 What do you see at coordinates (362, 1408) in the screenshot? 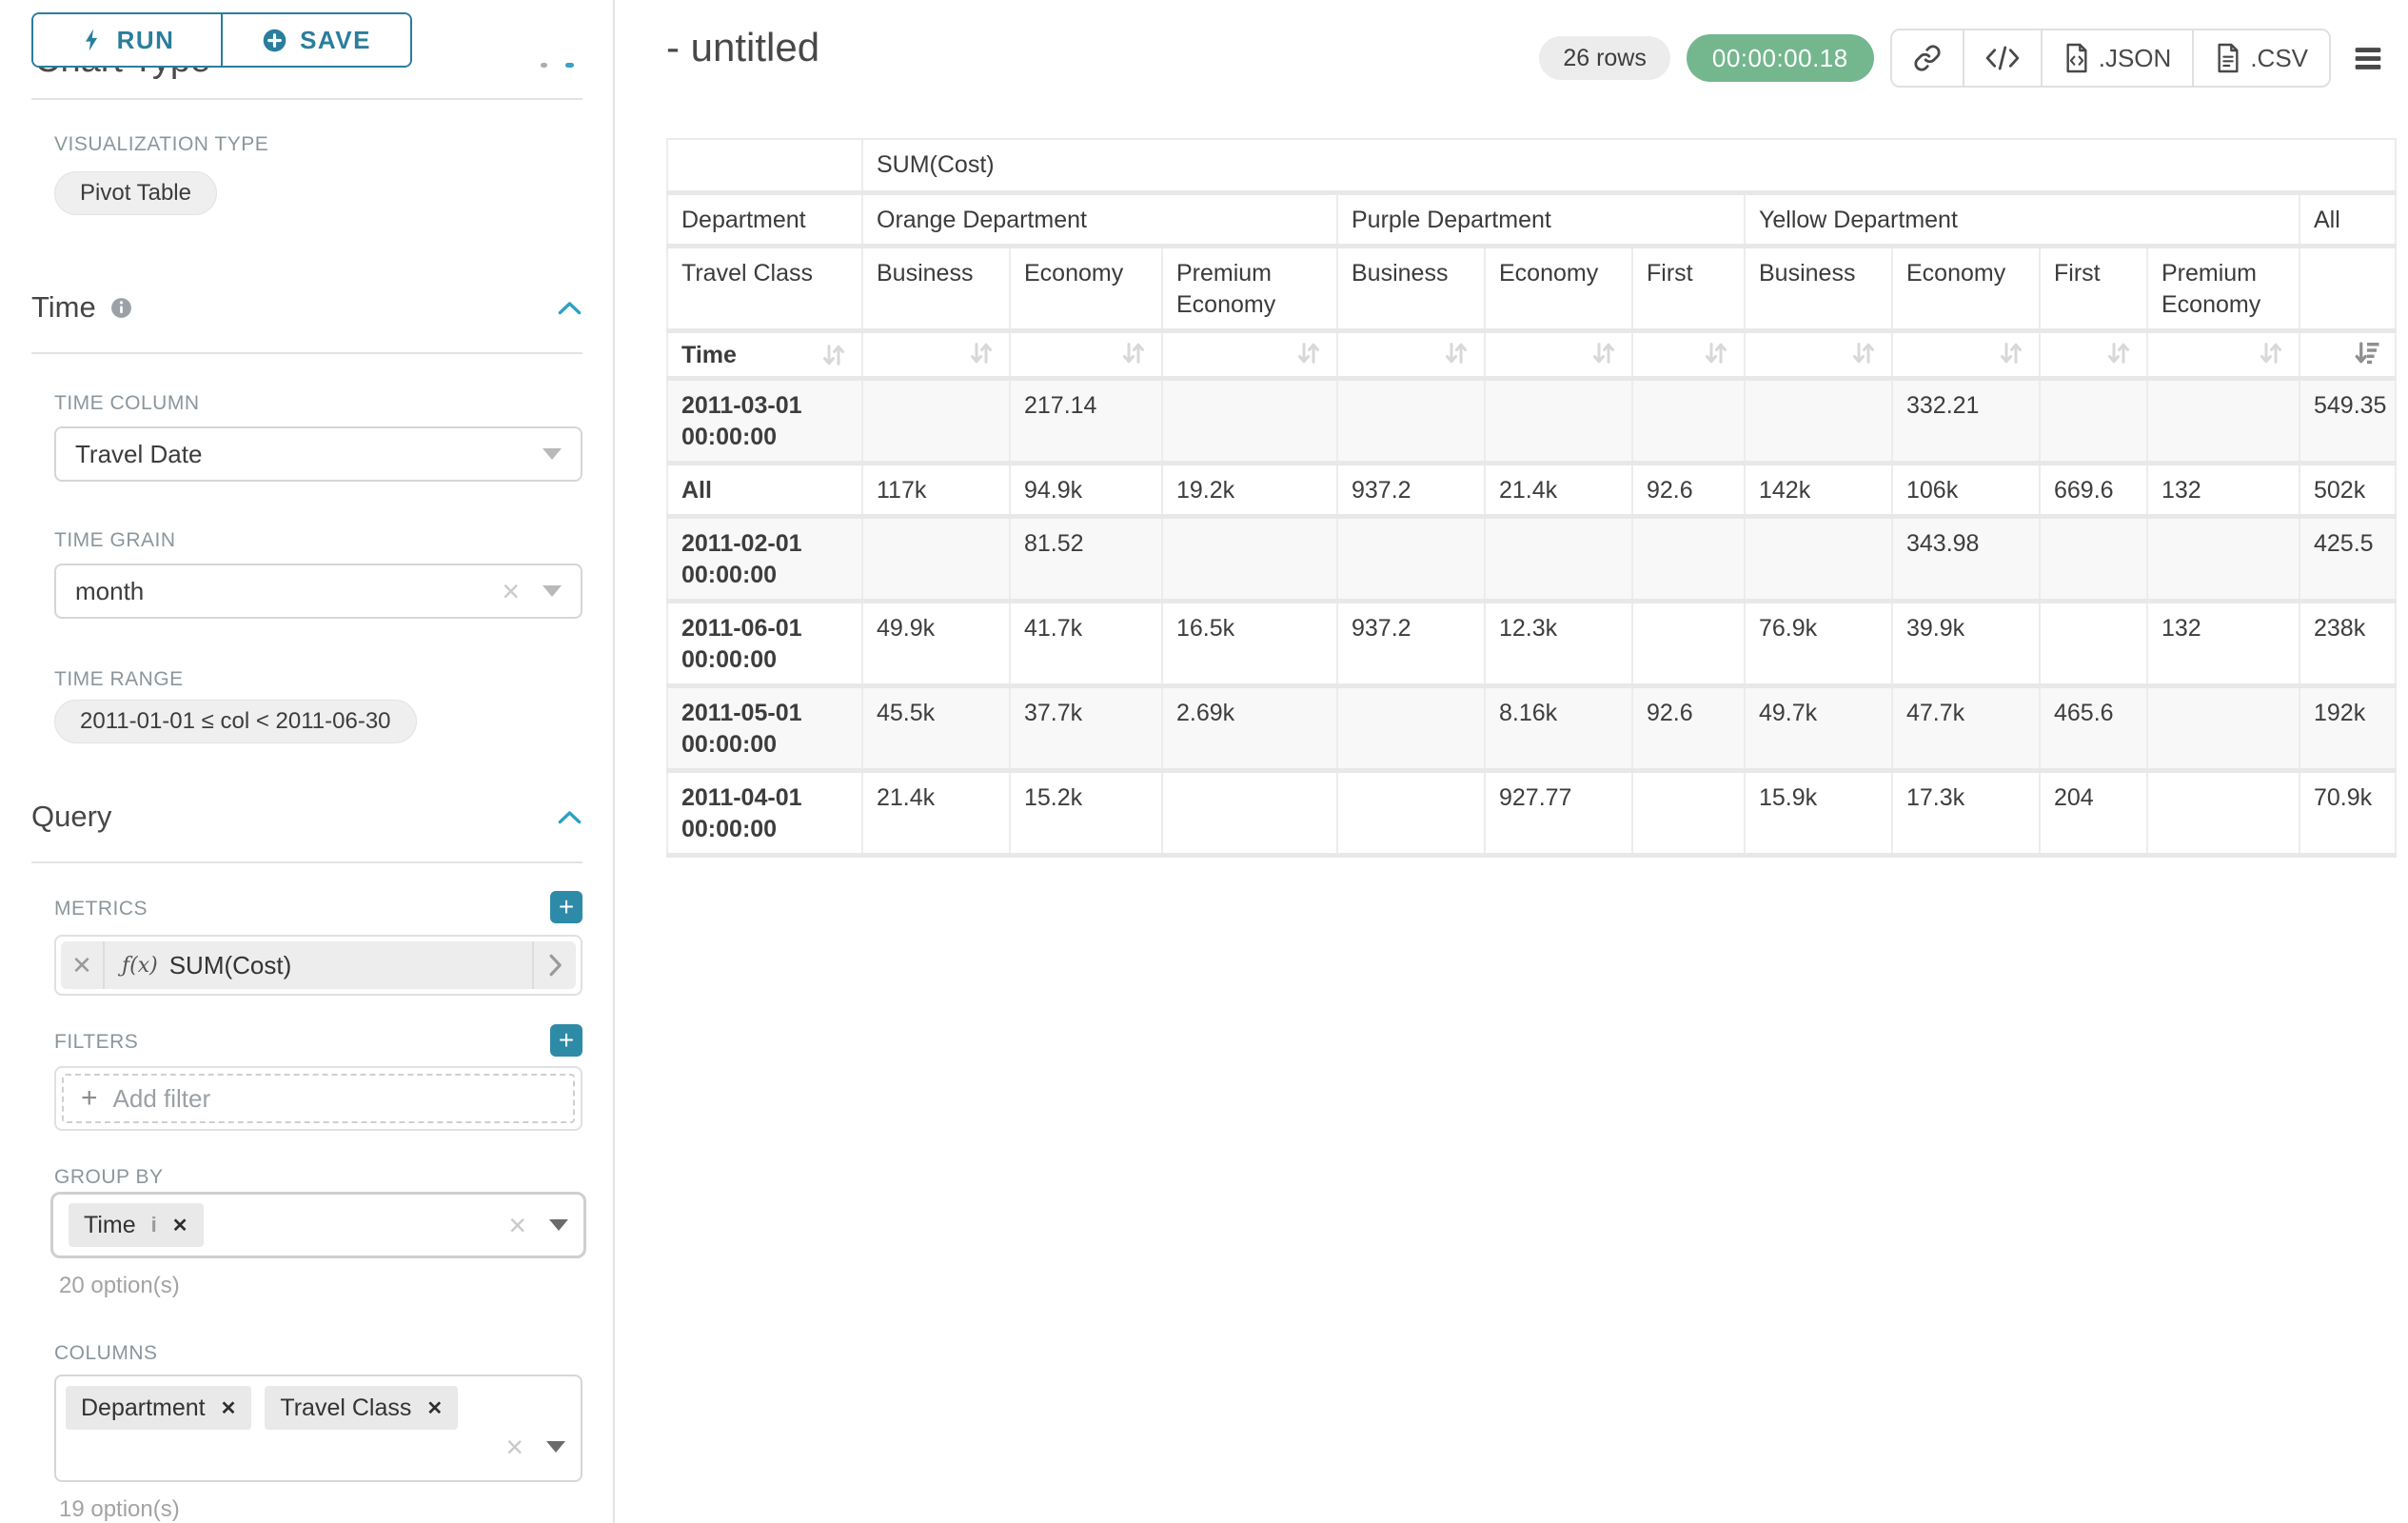
I see `columns-tag: Travel Class ✕` at bounding box center [362, 1408].